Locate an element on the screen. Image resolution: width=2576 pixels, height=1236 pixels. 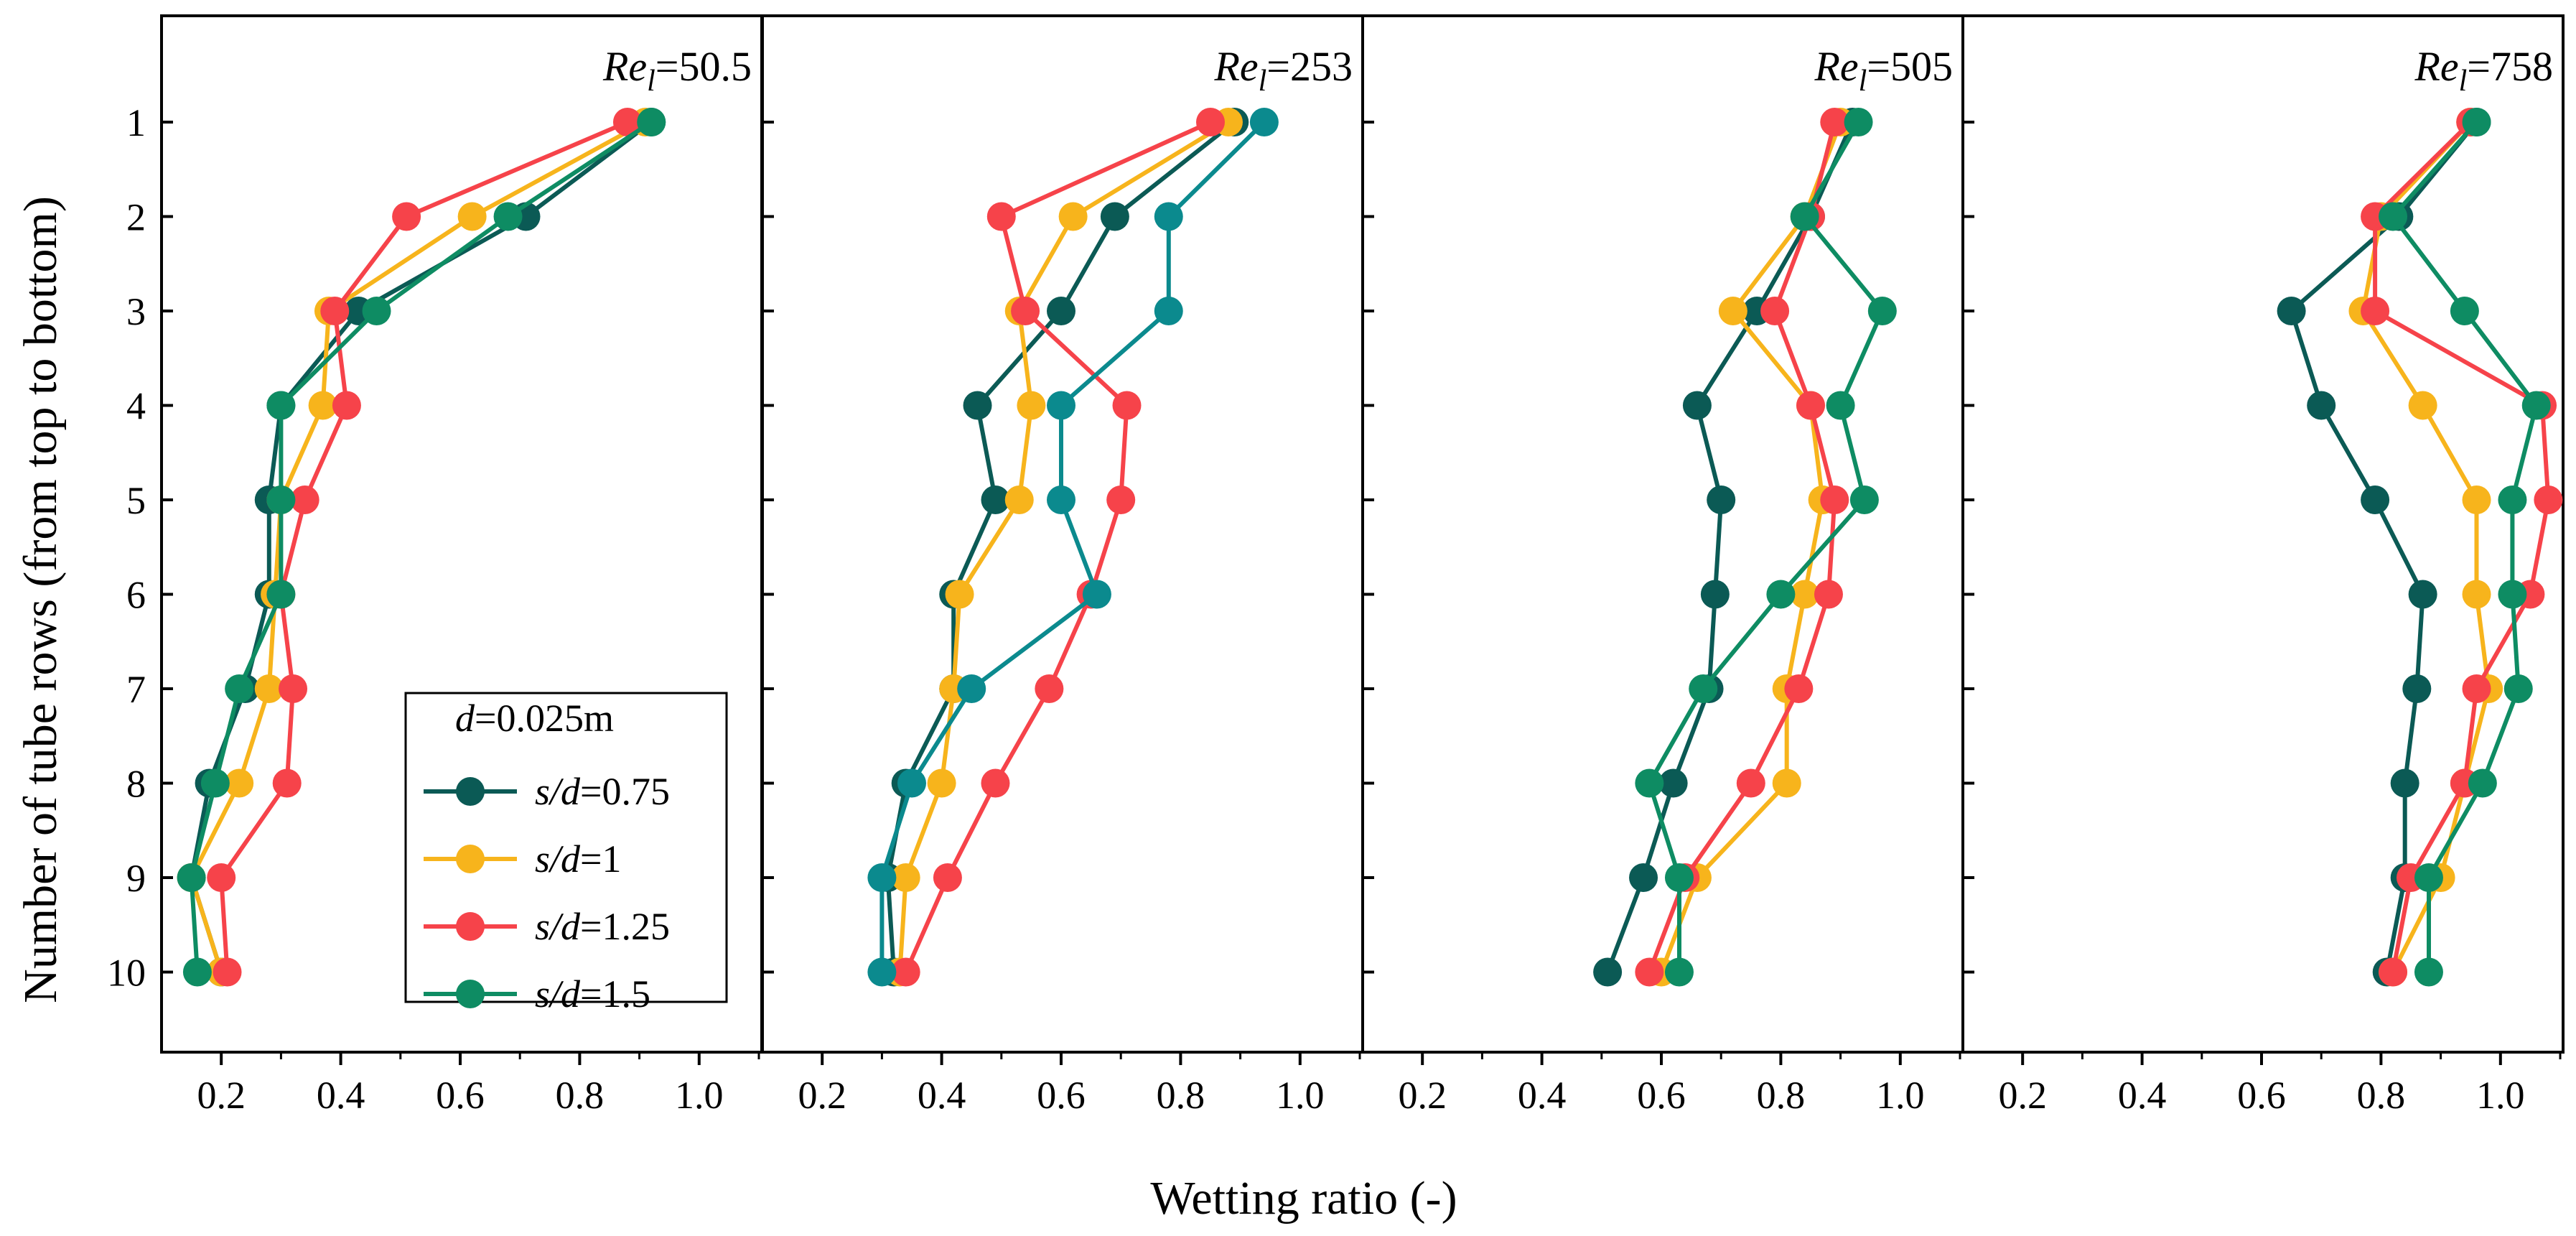
legend-entry-s125: s/d=1.25 is located at coordinates (547, 926).